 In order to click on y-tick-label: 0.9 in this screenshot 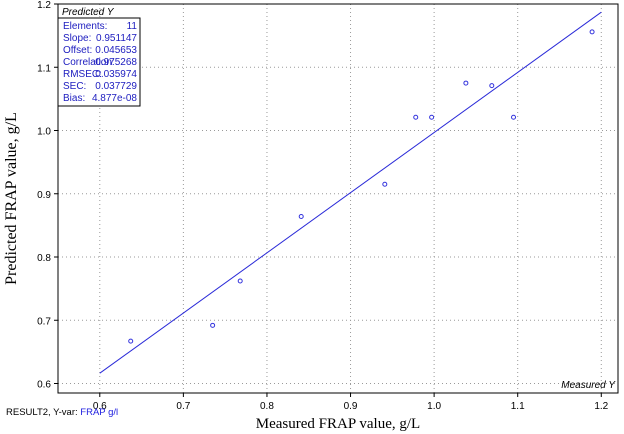, I will do `click(44, 195)`.